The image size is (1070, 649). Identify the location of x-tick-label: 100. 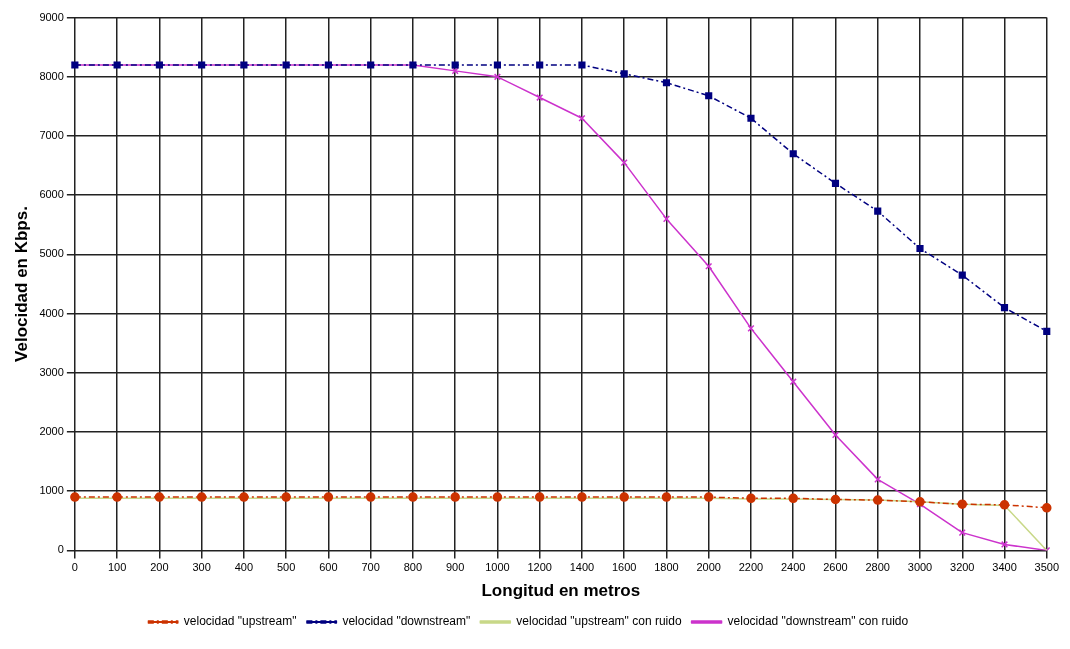
(117, 567).